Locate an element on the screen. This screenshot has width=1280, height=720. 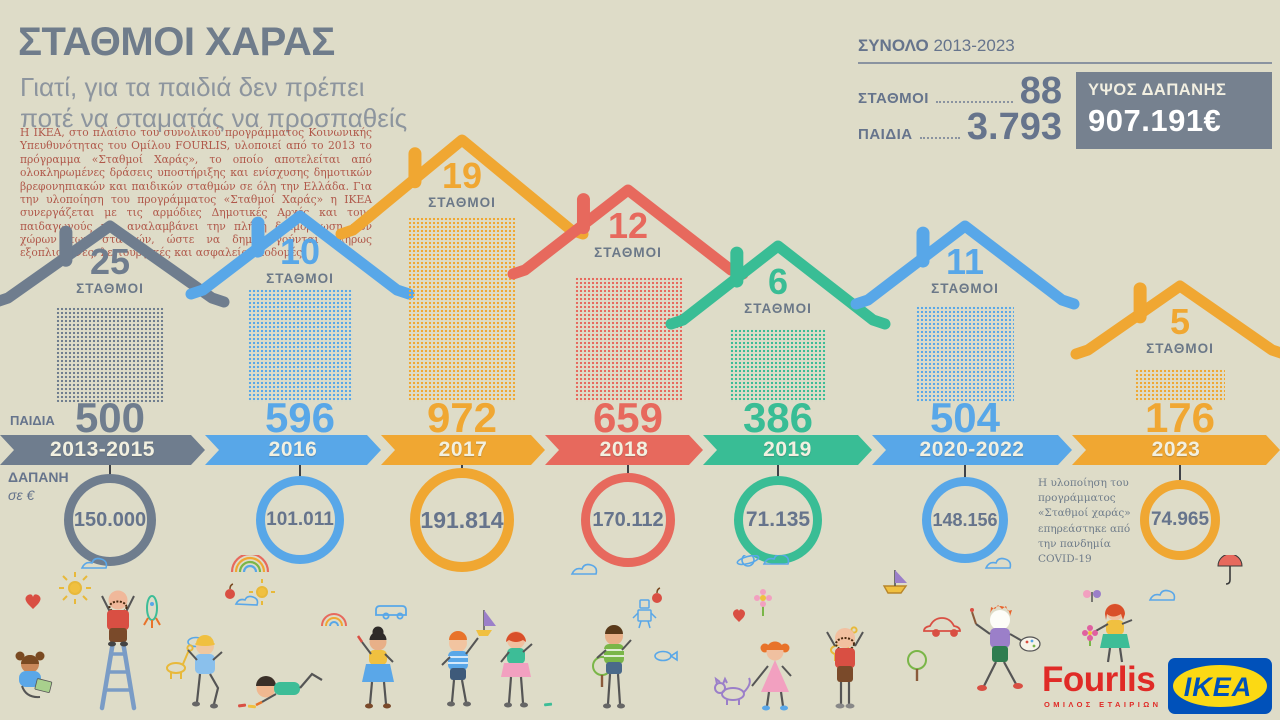
ikea-logo-oval is located at coordinates (1220, 686).